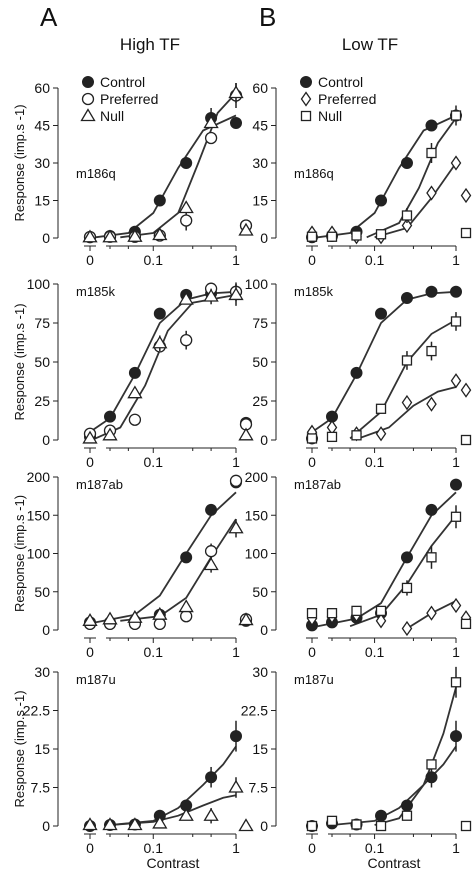  I want to click on unpaired-point-preferred, so click(466, 390).